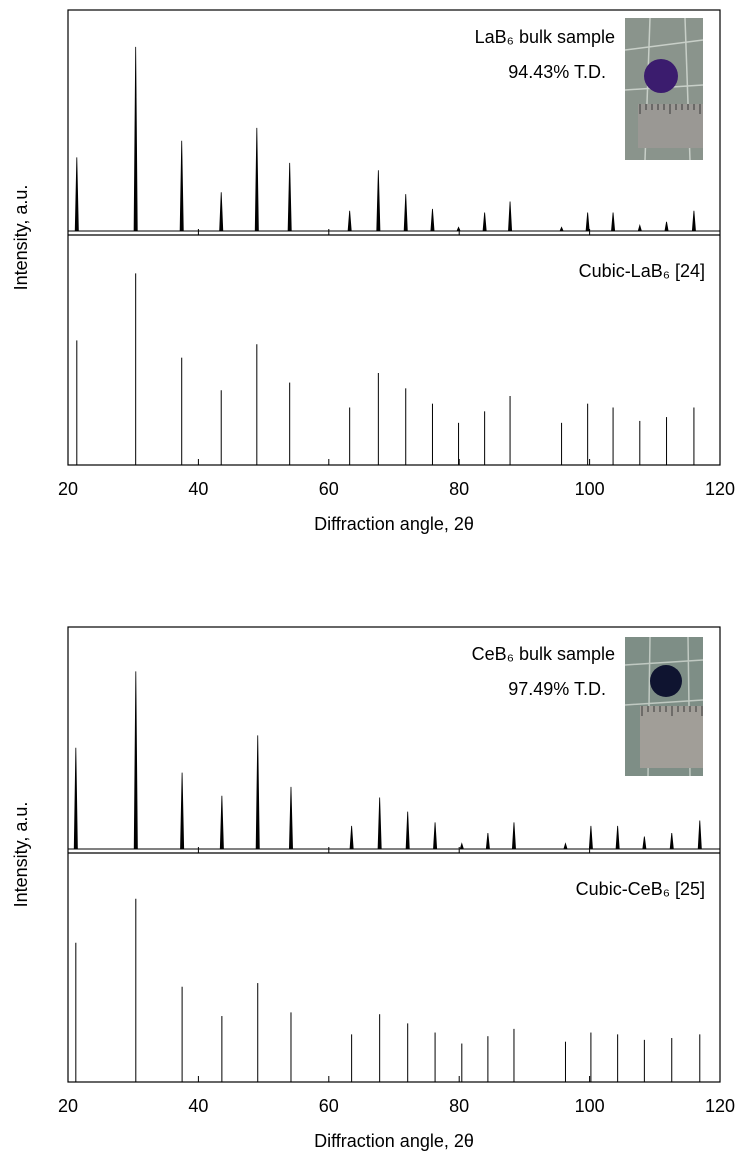  Describe the element at coordinates (557, 72) in the screenshot. I see `annotation: 94.43% T.D.` at that location.